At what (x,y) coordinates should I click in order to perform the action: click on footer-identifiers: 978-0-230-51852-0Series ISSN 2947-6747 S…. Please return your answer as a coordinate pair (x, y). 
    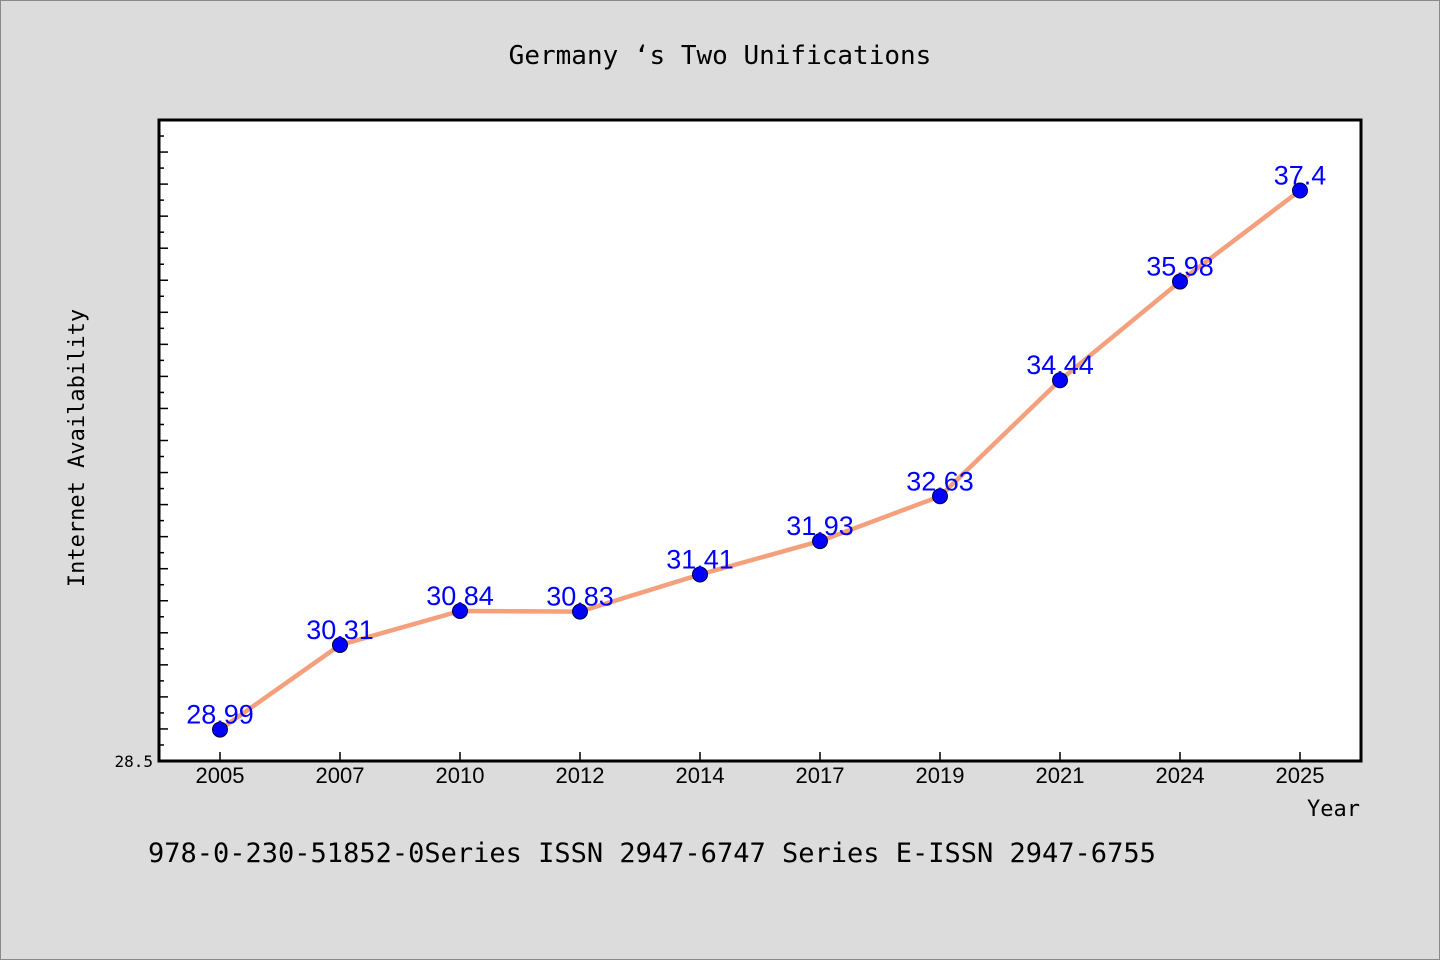
    Looking at the image, I should click on (652, 853).